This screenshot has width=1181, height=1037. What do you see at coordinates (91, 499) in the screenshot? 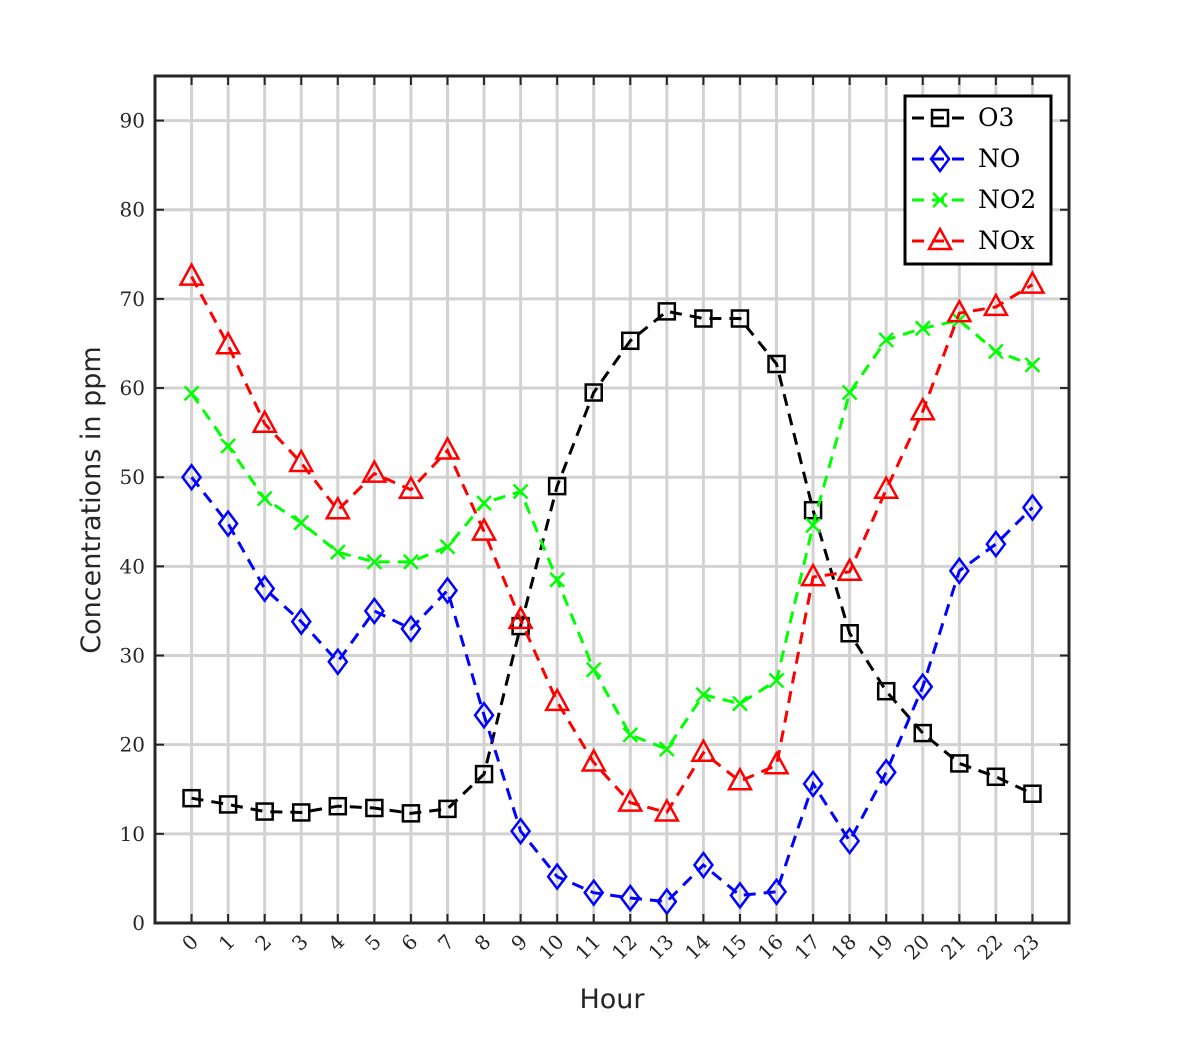
I see `y-axis-title: Concentrations in ppm` at bounding box center [91, 499].